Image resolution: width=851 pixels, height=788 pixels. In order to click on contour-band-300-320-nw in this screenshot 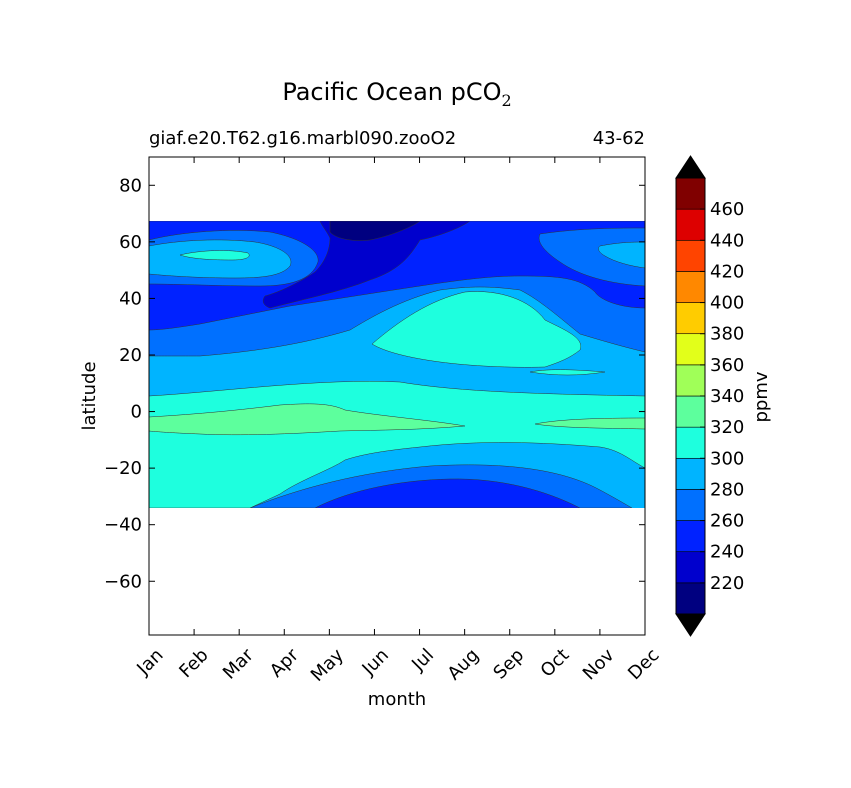, I will do `click(214, 255)`.